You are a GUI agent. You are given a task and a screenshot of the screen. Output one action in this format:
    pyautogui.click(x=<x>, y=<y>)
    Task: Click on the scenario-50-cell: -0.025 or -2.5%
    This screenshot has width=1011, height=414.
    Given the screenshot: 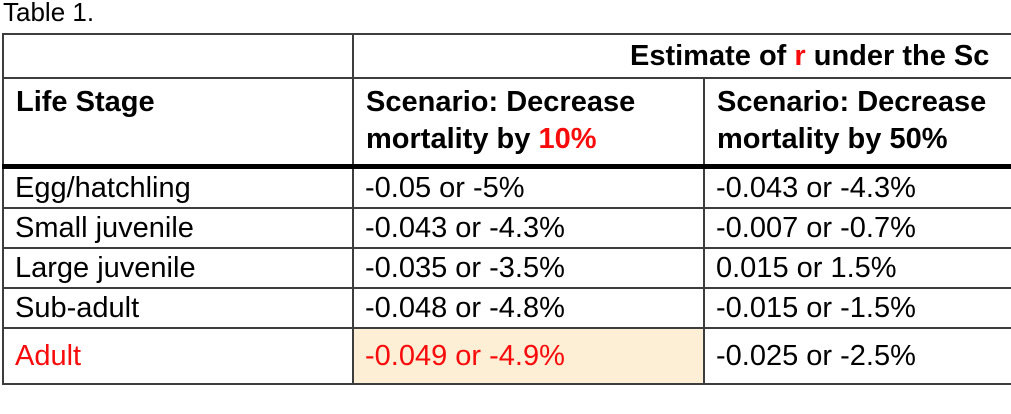 What is the action you would take?
    pyautogui.click(x=857, y=356)
    